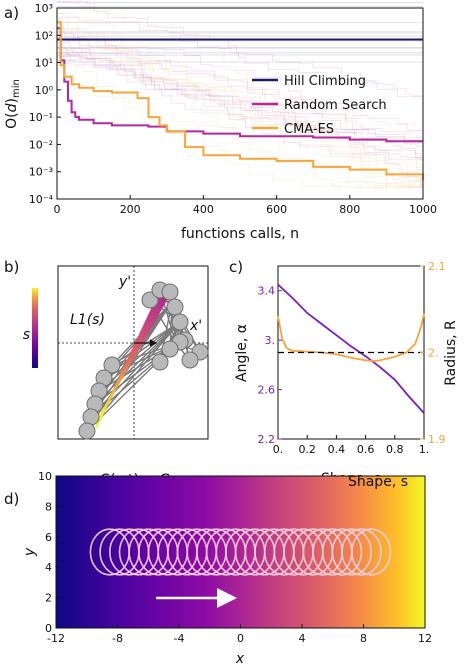 The height and width of the screenshot is (667, 464). I want to click on x-tick-label: 12, so click(425, 638).